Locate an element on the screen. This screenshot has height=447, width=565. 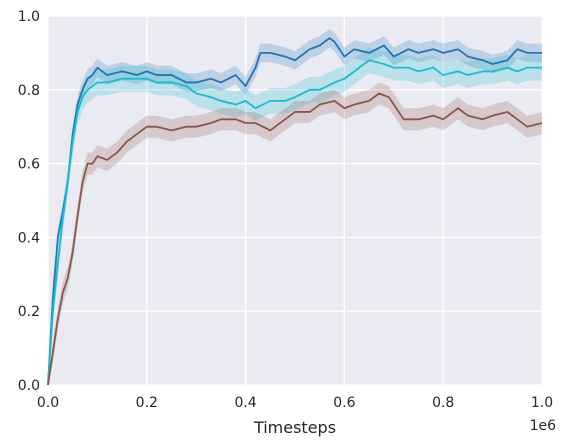
x-tick-label: 0.2 is located at coordinates (147, 403).